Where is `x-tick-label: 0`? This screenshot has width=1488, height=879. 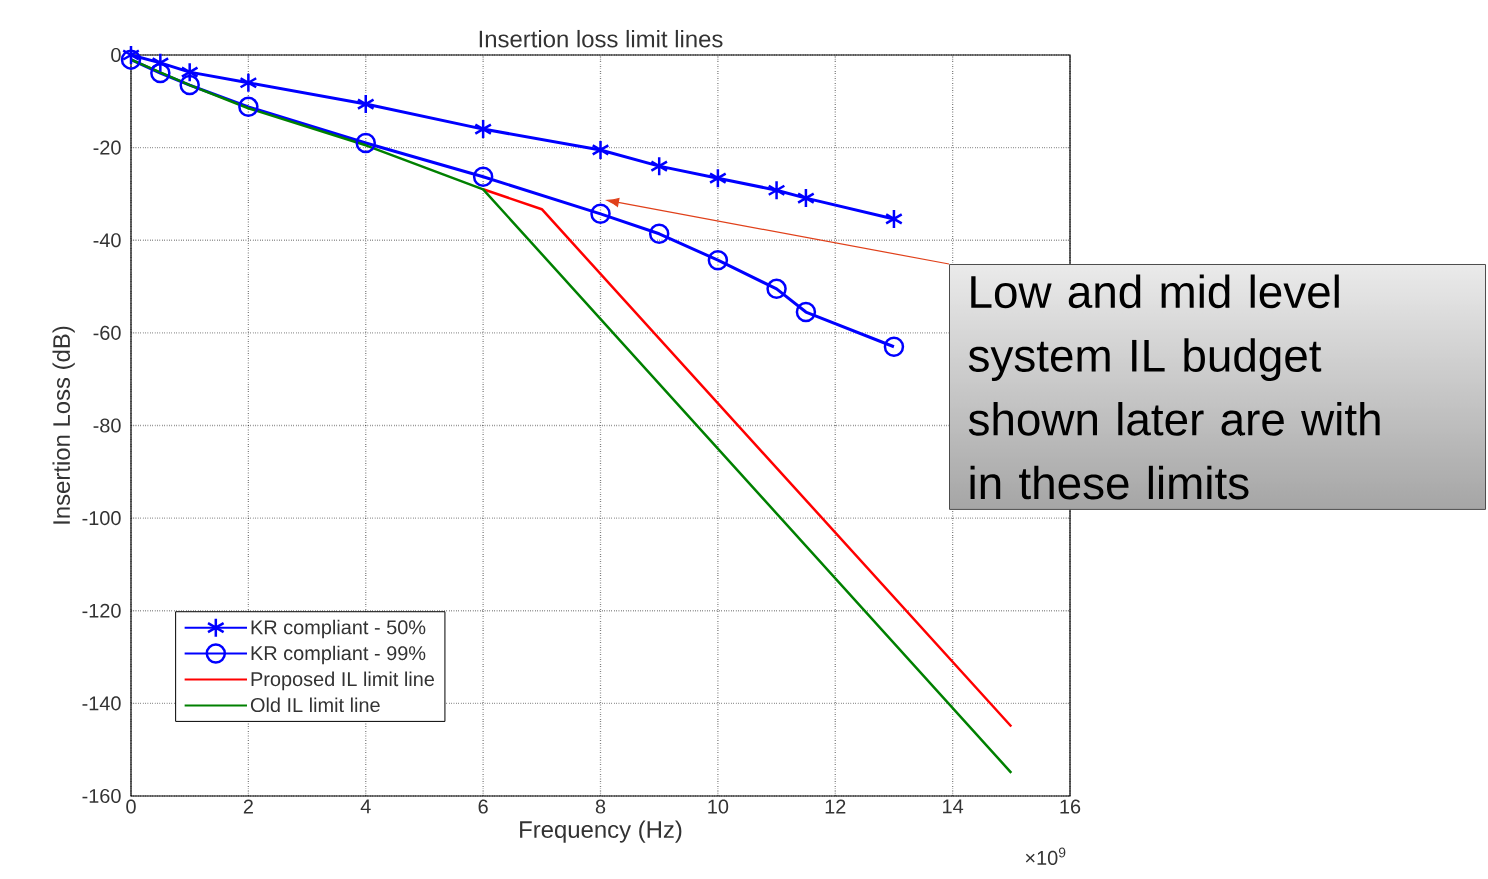
x-tick-label: 0 is located at coordinates (131, 806).